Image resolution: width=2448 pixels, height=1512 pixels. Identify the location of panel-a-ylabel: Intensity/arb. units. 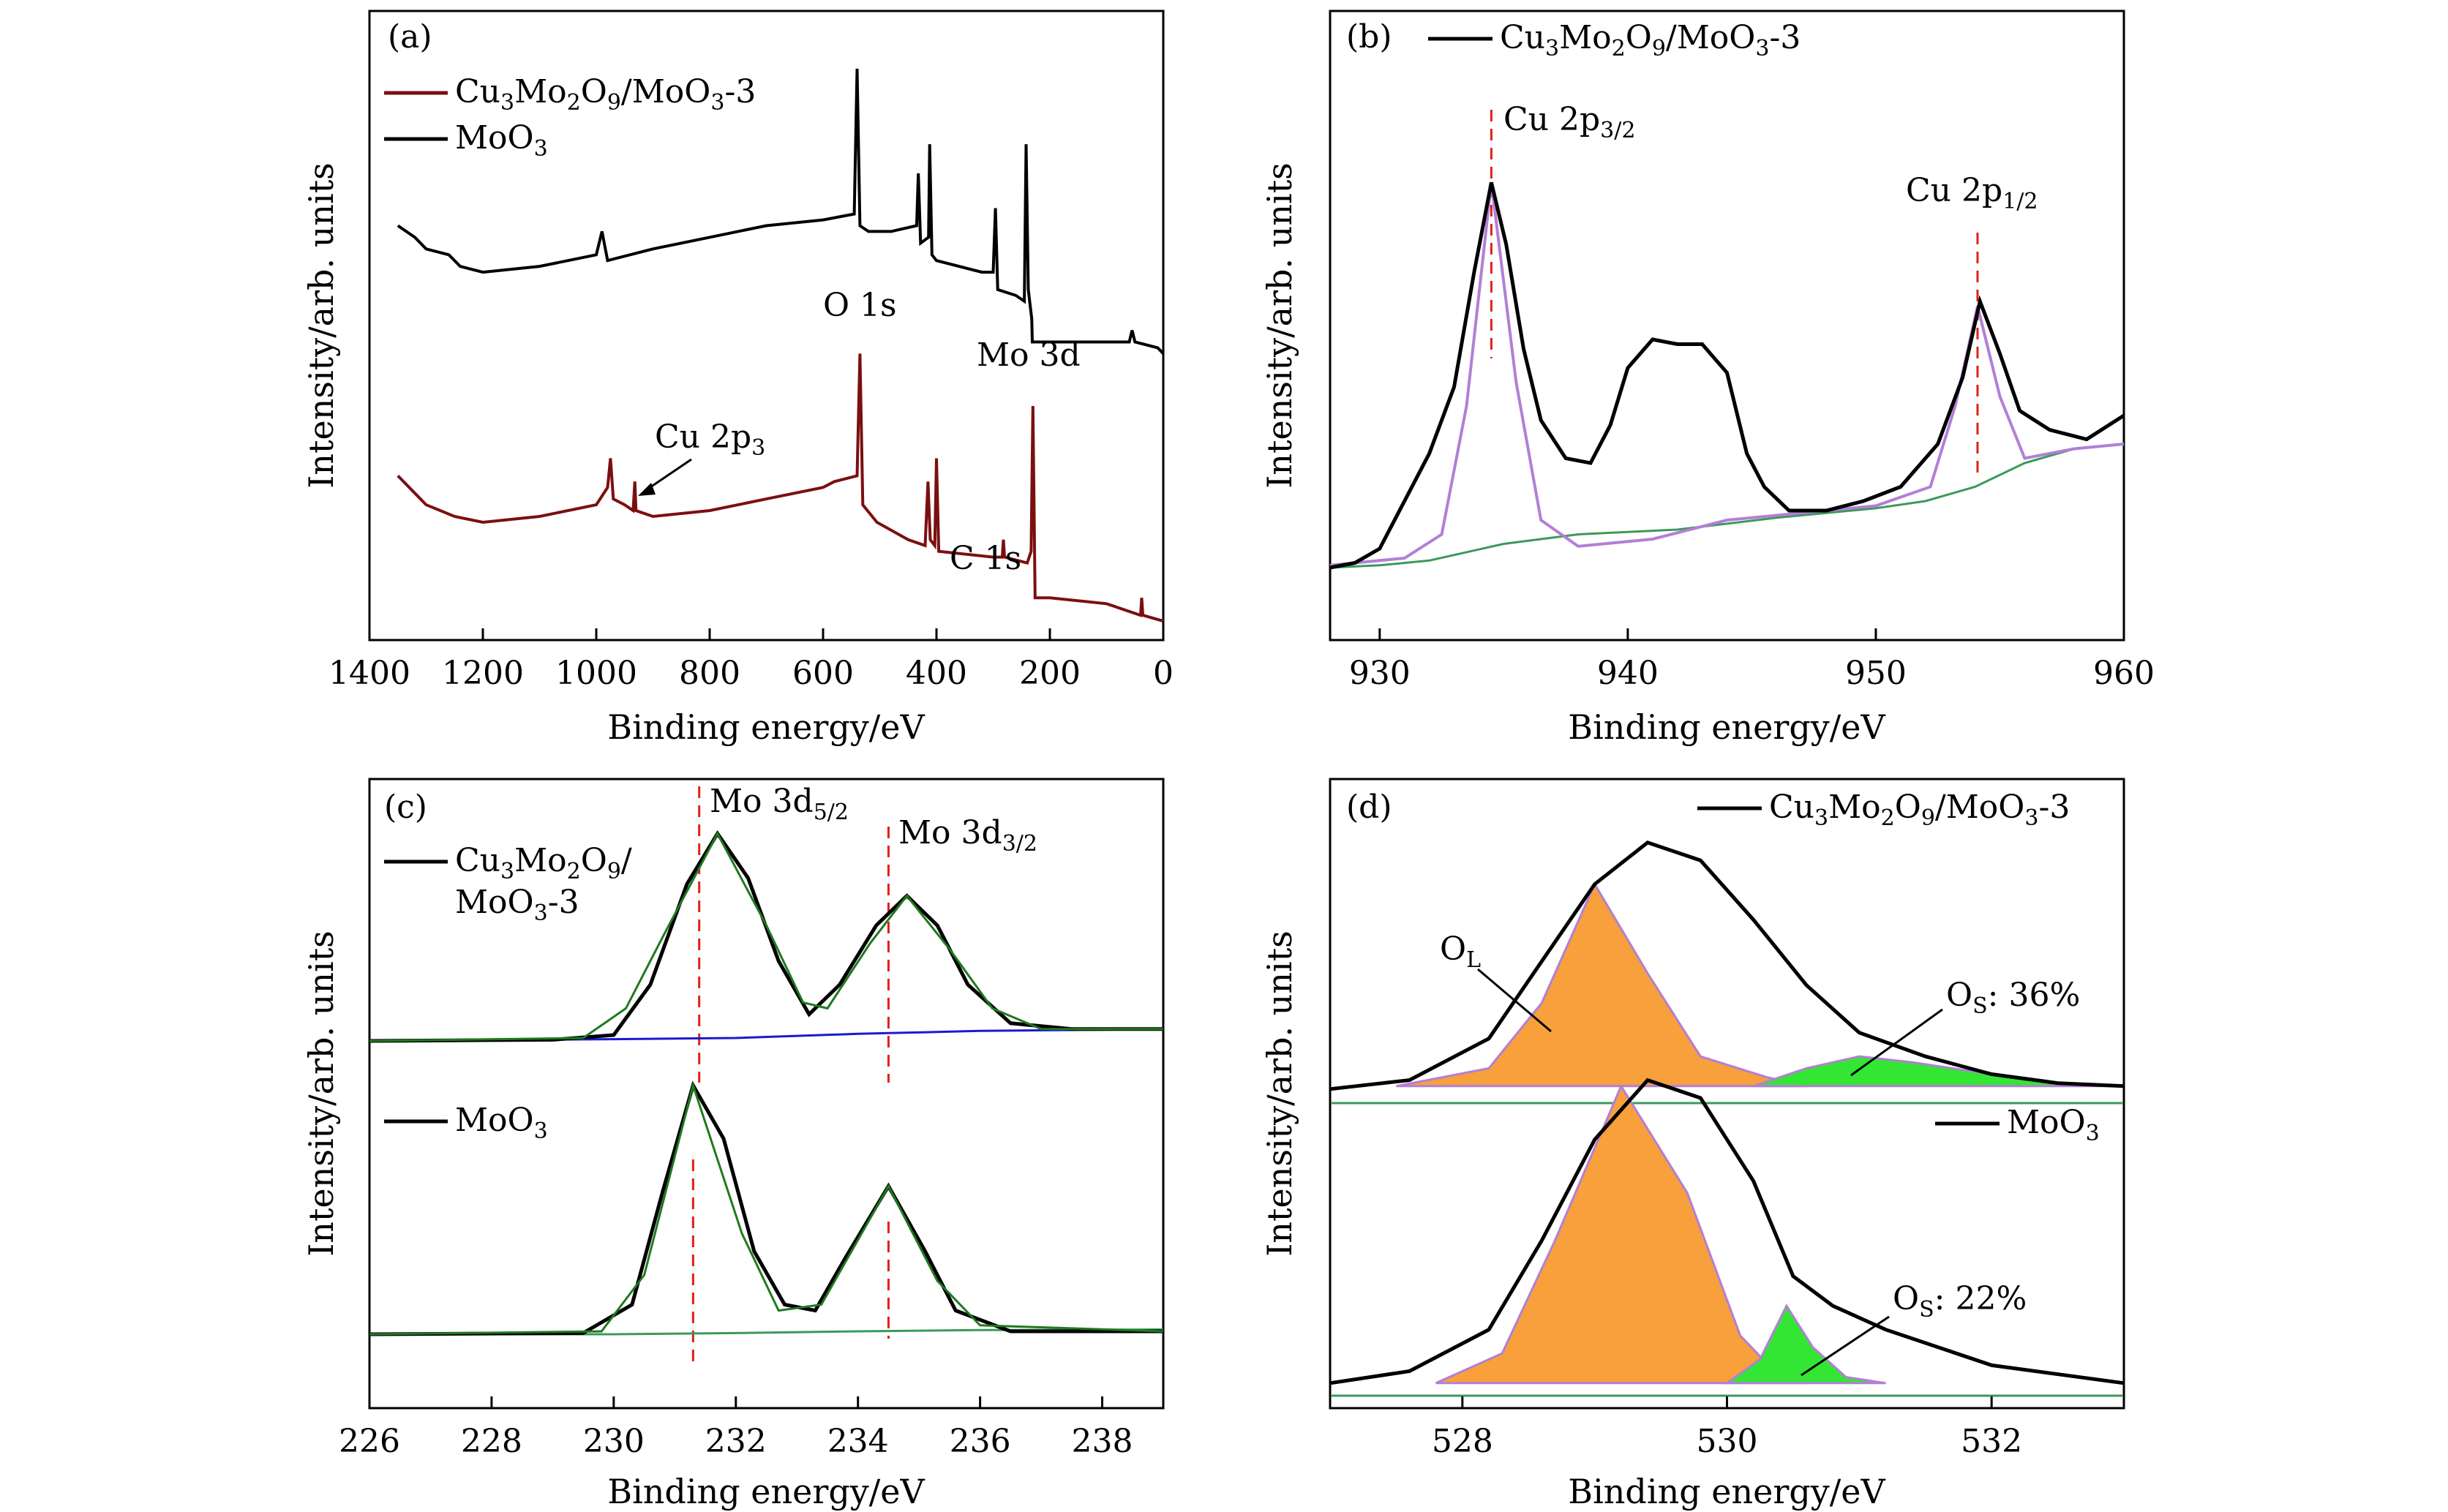
(321, 326).